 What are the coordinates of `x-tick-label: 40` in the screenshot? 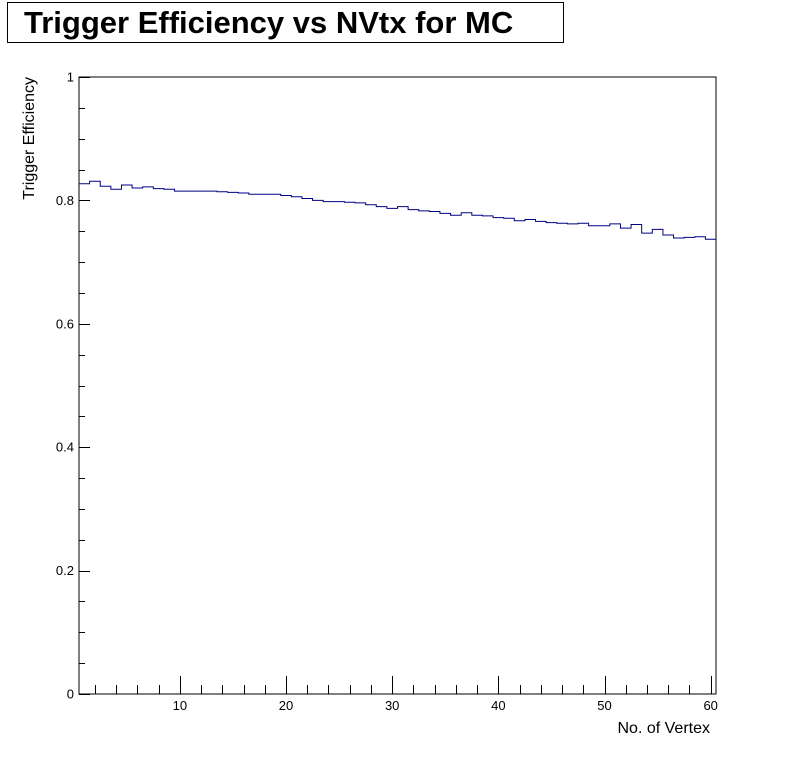 It's located at (498, 705).